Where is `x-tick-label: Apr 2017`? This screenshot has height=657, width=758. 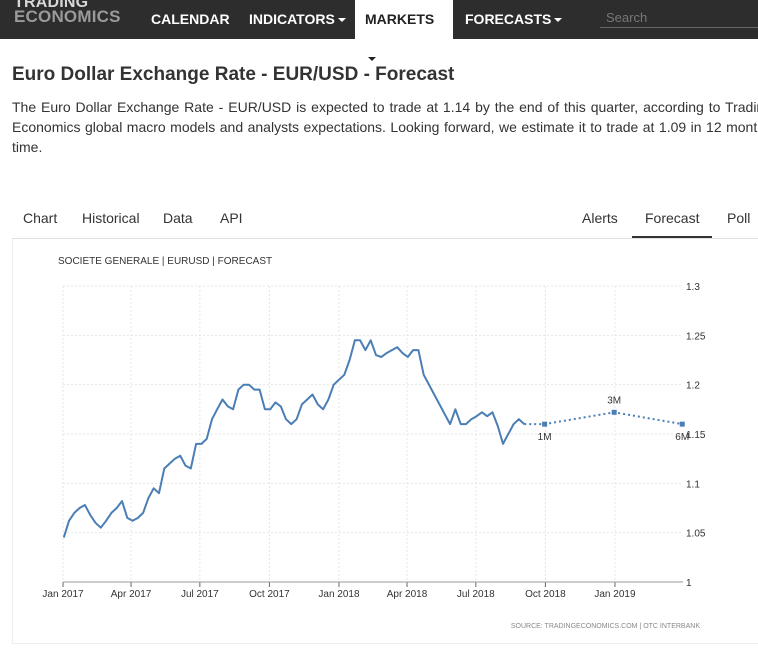
x-tick-label: Apr 2017 is located at coordinates (131, 594).